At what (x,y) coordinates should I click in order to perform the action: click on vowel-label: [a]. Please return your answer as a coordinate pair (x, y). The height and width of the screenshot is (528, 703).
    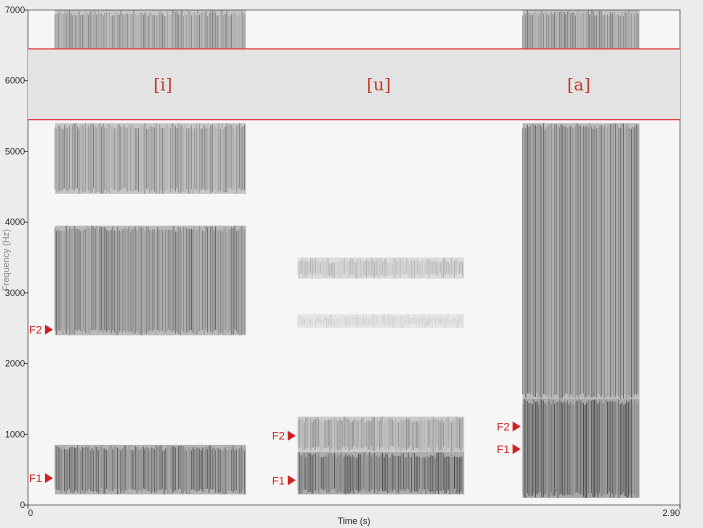
    Looking at the image, I should click on (578, 85).